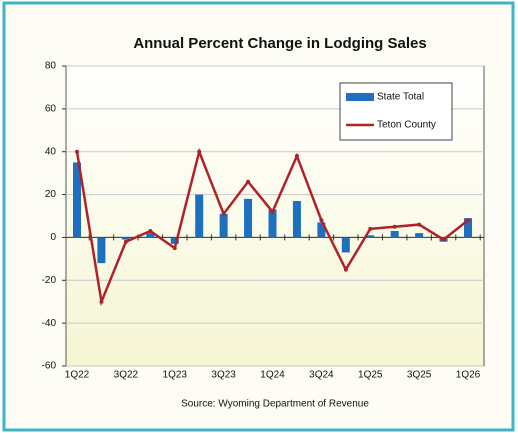 This screenshot has height=433, width=518. I want to click on y-tick-label: -20, so click(49, 280).